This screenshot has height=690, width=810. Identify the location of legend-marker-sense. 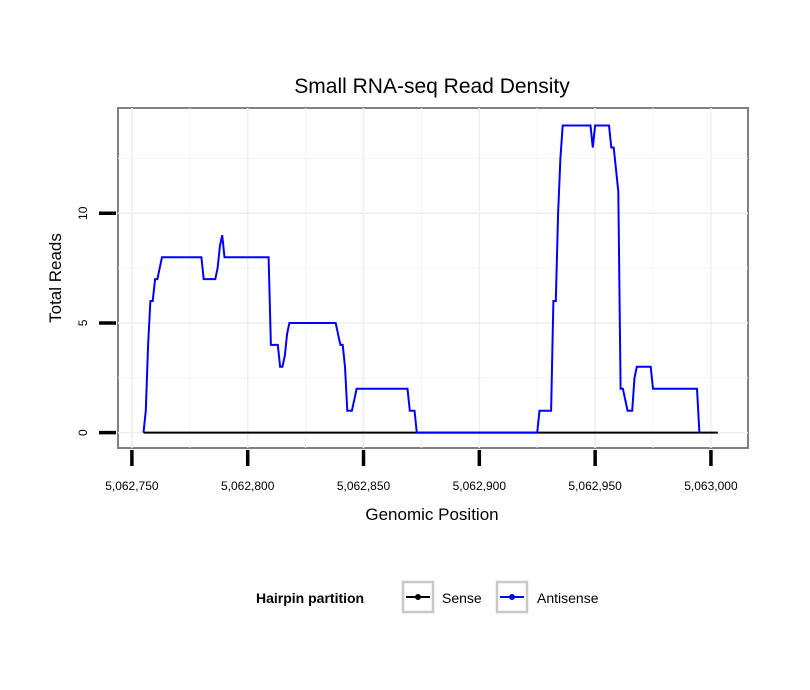
(418, 597).